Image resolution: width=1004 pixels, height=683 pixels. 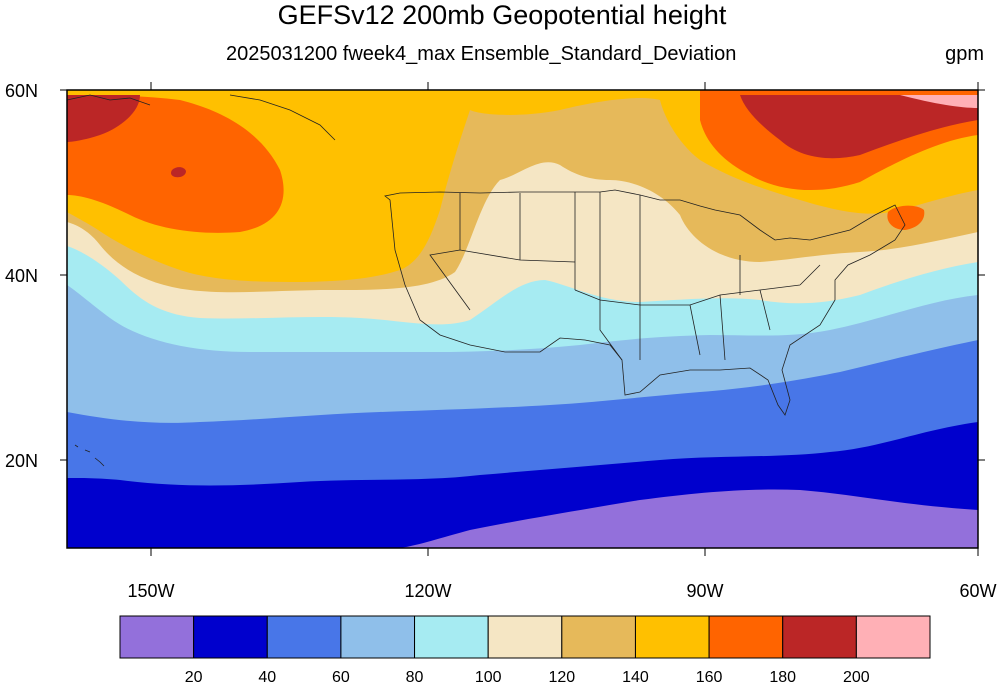 I want to click on colorbar-label: 120, so click(x=561, y=676).